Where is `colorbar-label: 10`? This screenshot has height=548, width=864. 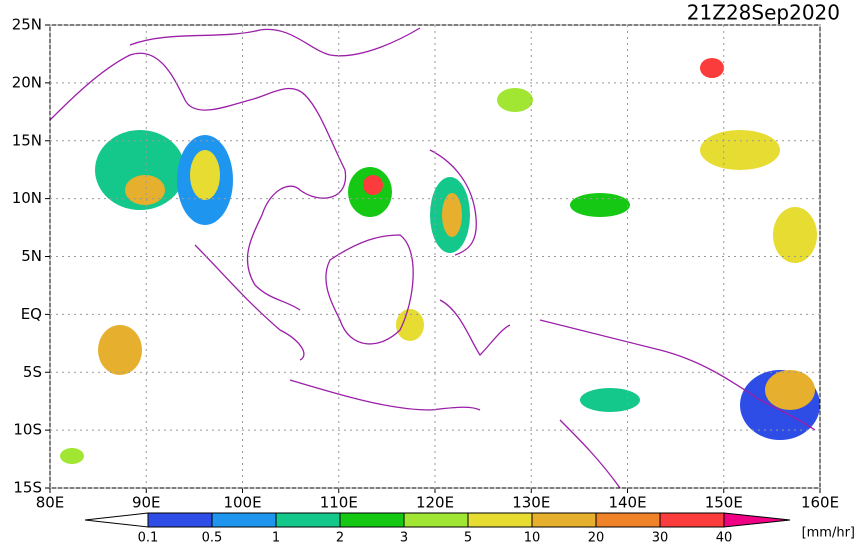
colorbar-label: 10 is located at coordinates (532, 538).